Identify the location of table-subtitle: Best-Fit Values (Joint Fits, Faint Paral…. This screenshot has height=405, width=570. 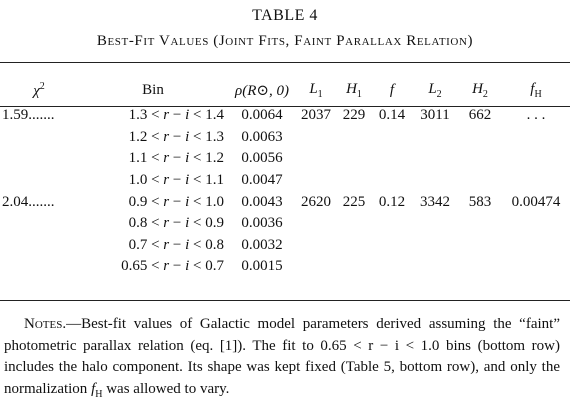
(285, 41).